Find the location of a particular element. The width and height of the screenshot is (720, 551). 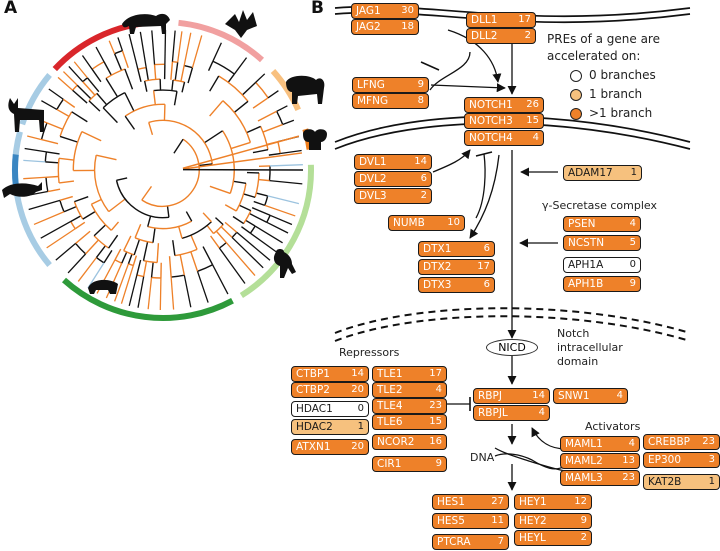

gene-name: PSEN is located at coordinates (582, 223).